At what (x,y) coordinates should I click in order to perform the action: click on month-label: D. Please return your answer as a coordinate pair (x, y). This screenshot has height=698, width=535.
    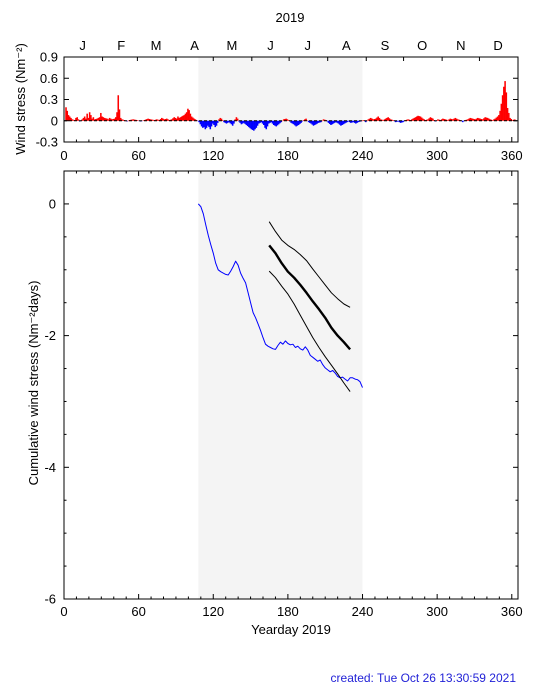
    Looking at the image, I should click on (497, 45).